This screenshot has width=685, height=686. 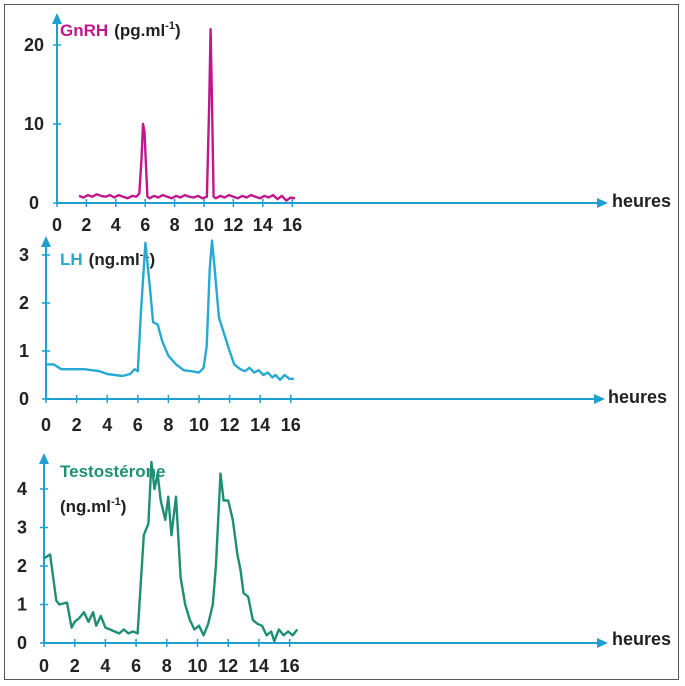 What do you see at coordinates (113, 471) in the screenshot?
I see `chart-title: Testostérone` at bounding box center [113, 471].